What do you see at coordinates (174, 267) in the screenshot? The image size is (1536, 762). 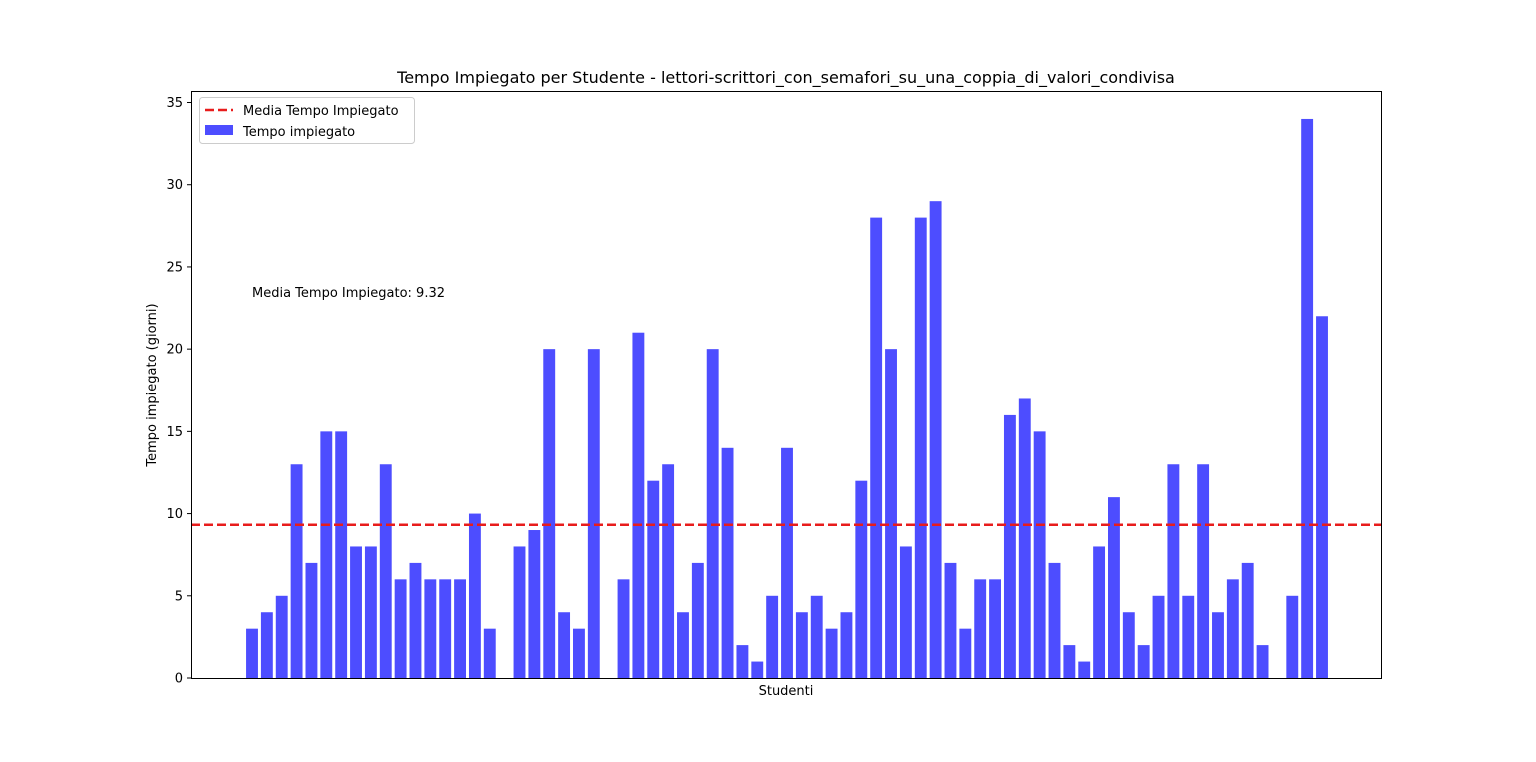 I see `y-tick-label: 25` at bounding box center [174, 267].